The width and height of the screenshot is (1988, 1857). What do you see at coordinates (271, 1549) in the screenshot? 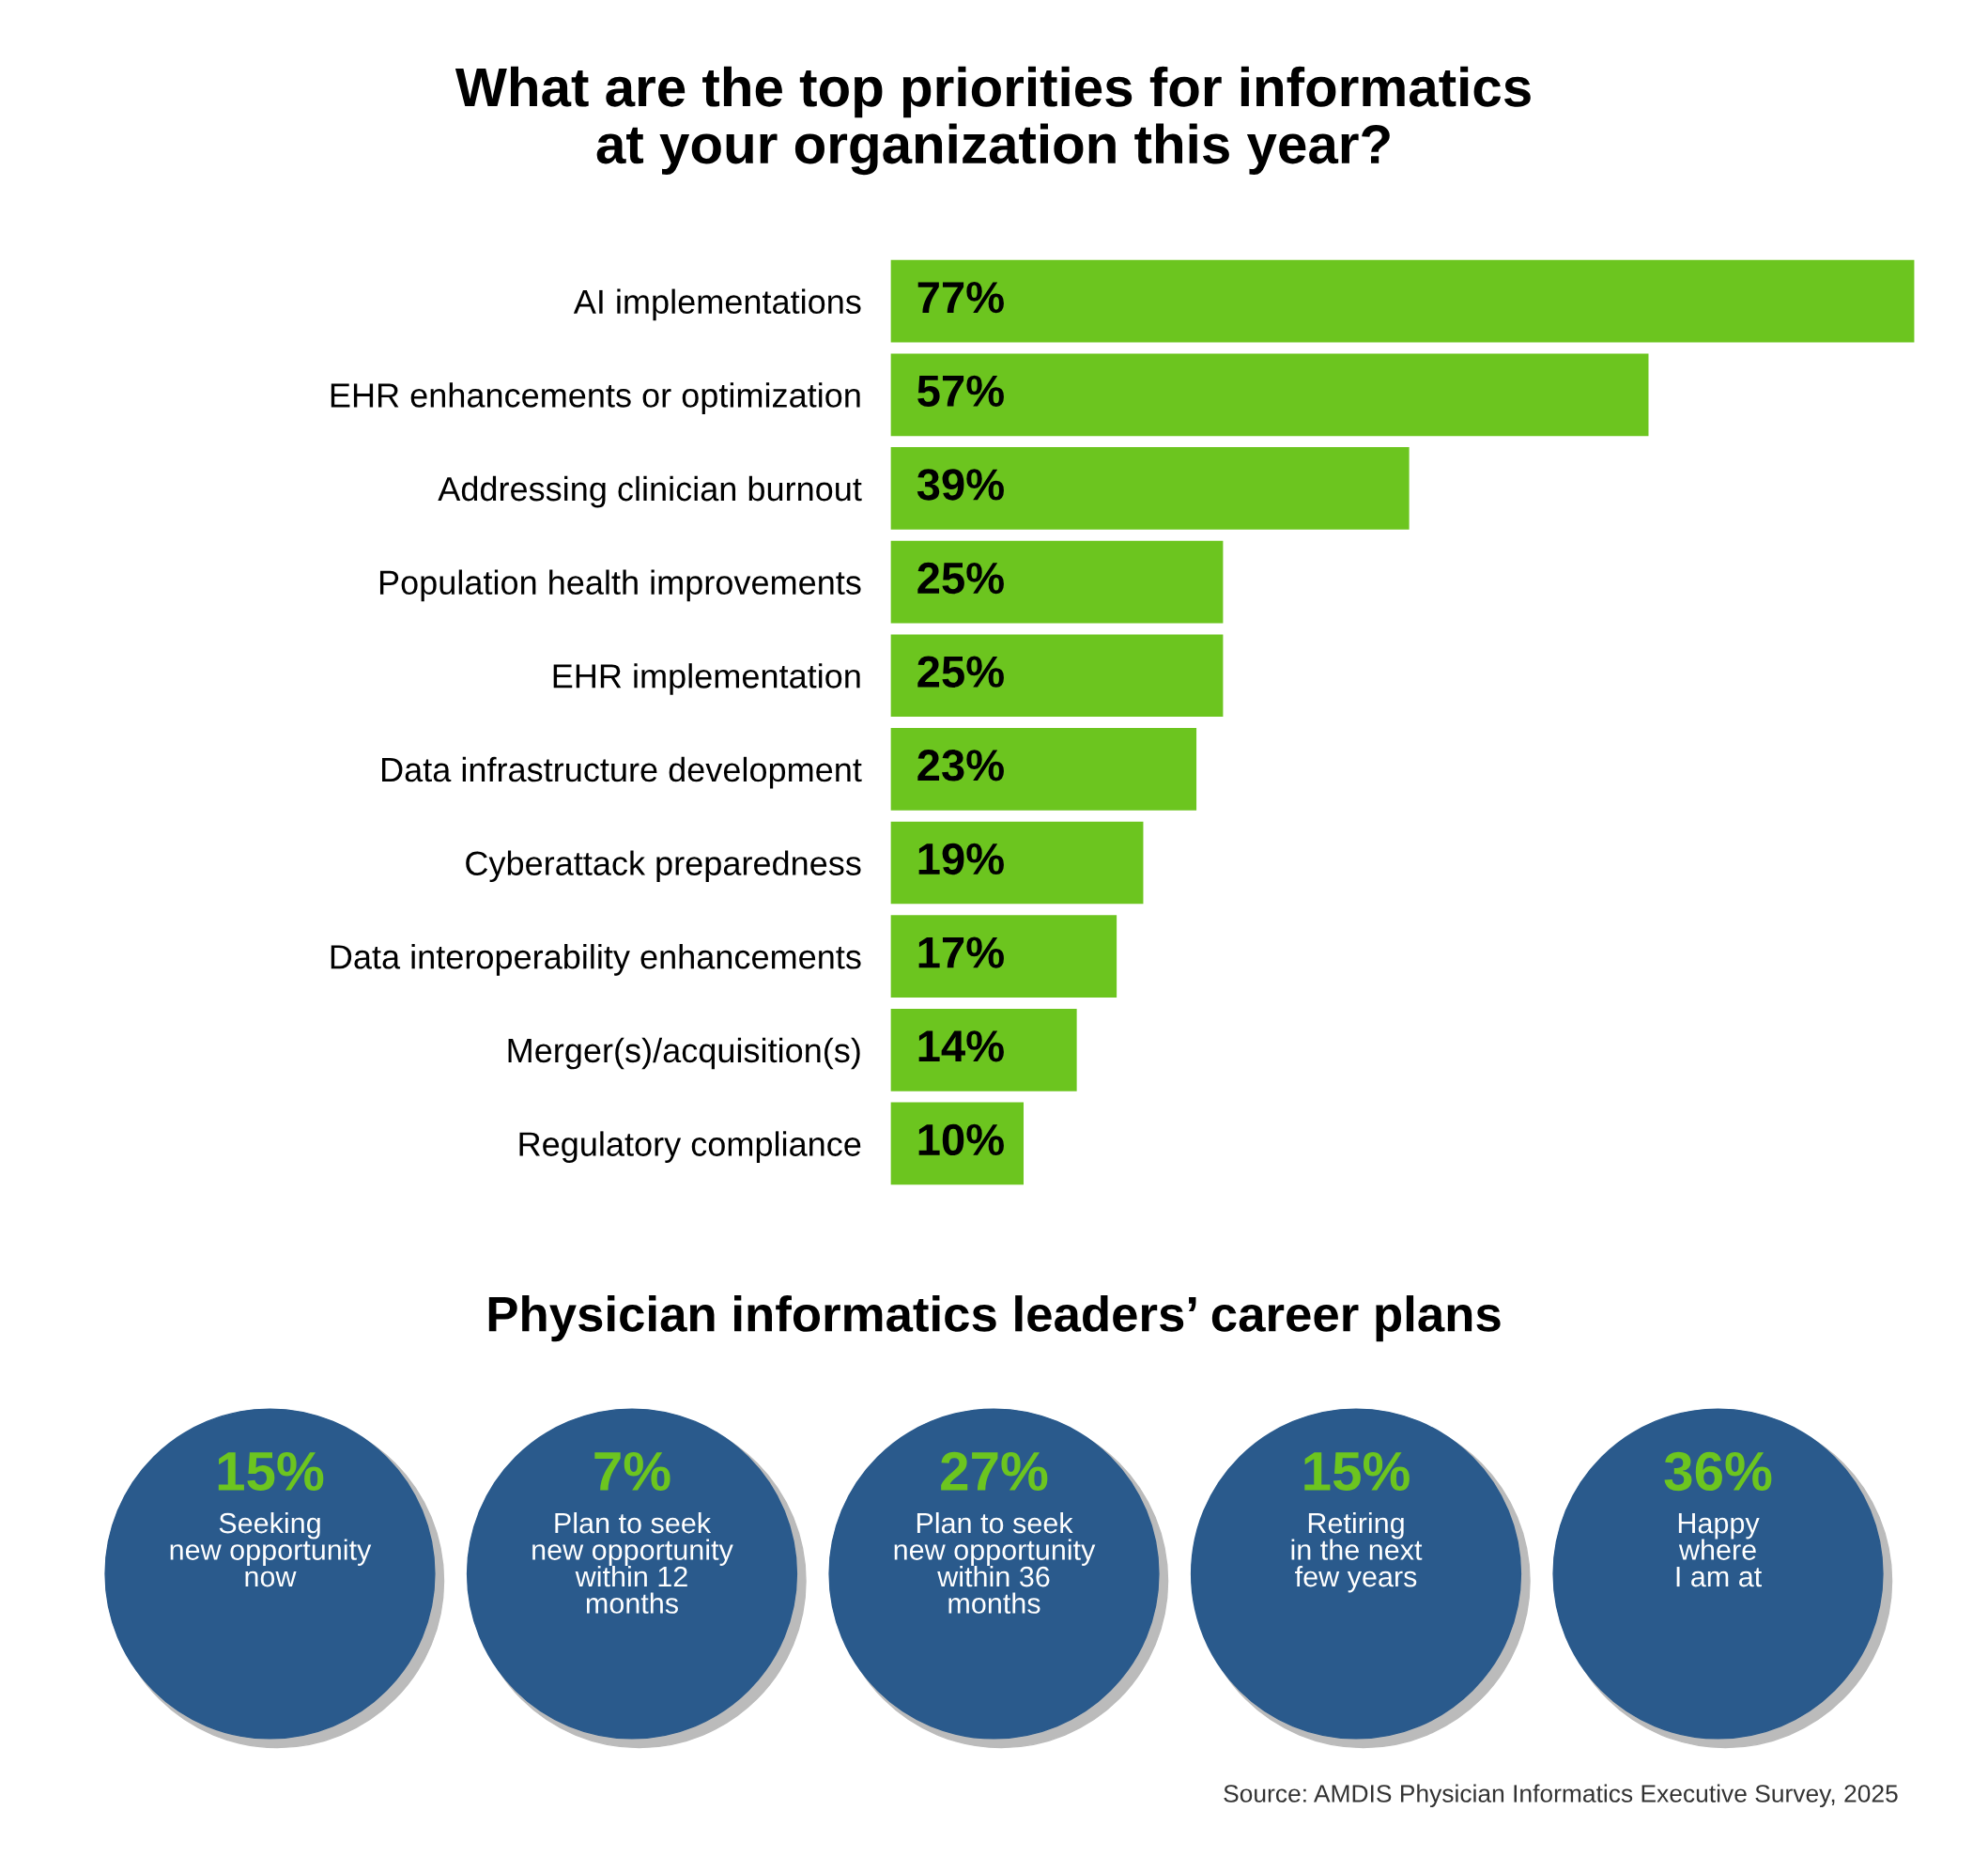
I see `category-label: Seeking new opportunity now` at bounding box center [271, 1549].